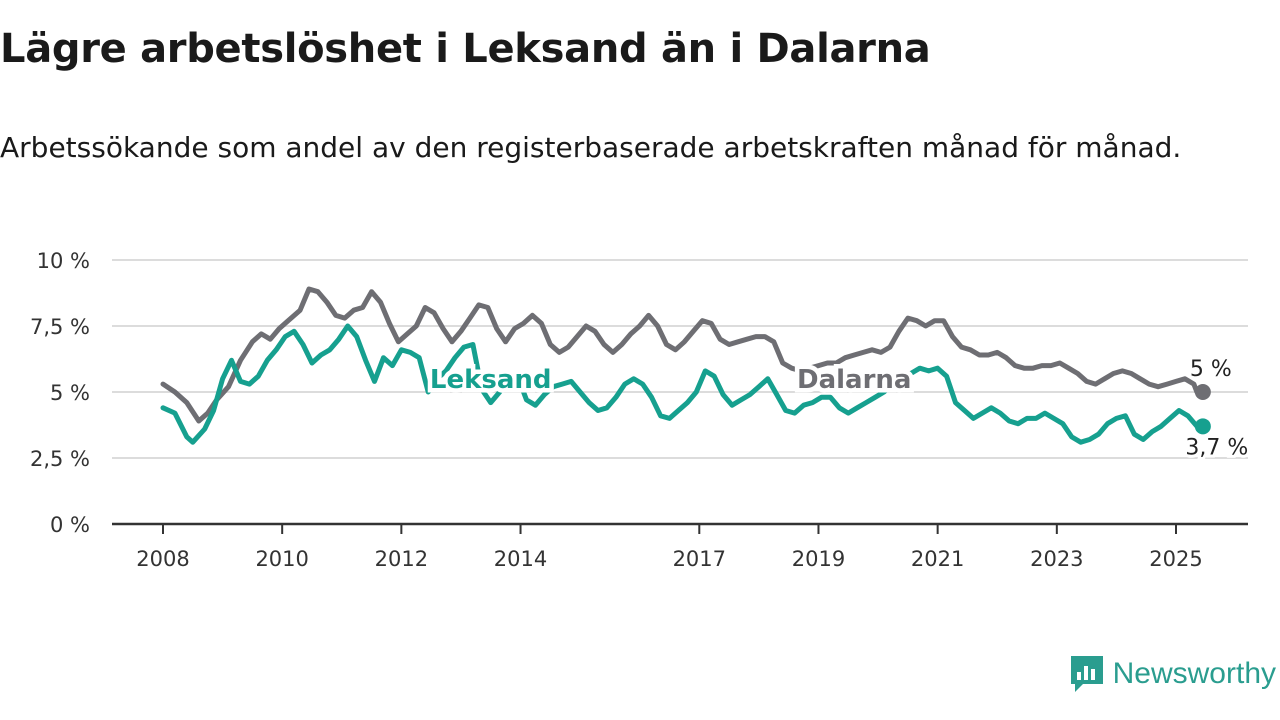 The width and height of the screenshot is (1280, 720). I want to click on y-tick-label: 10 %, so click(63, 261).